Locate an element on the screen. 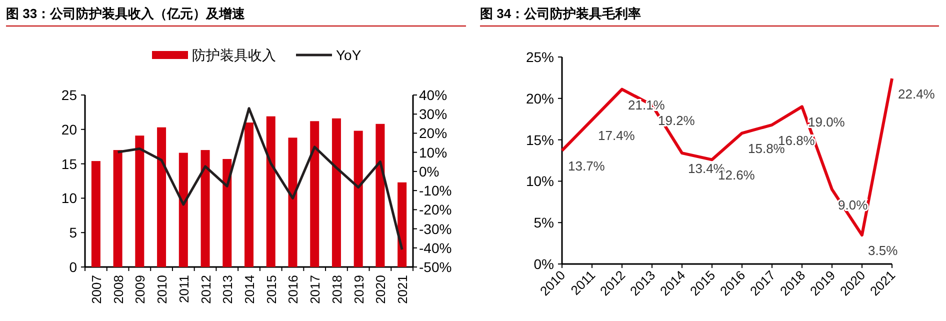 This screenshot has width=946, height=321. y-tick-label: 5 is located at coordinates (73, 232).